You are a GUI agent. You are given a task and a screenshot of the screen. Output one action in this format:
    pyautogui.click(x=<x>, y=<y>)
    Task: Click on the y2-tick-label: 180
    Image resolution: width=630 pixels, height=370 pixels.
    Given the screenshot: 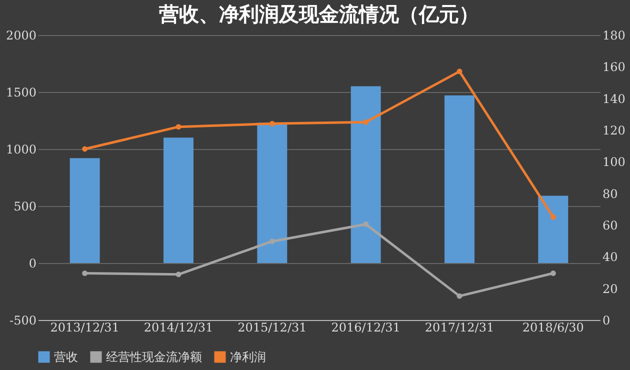 What is the action you would take?
    pyautogui.click(x=614, y=35)
    